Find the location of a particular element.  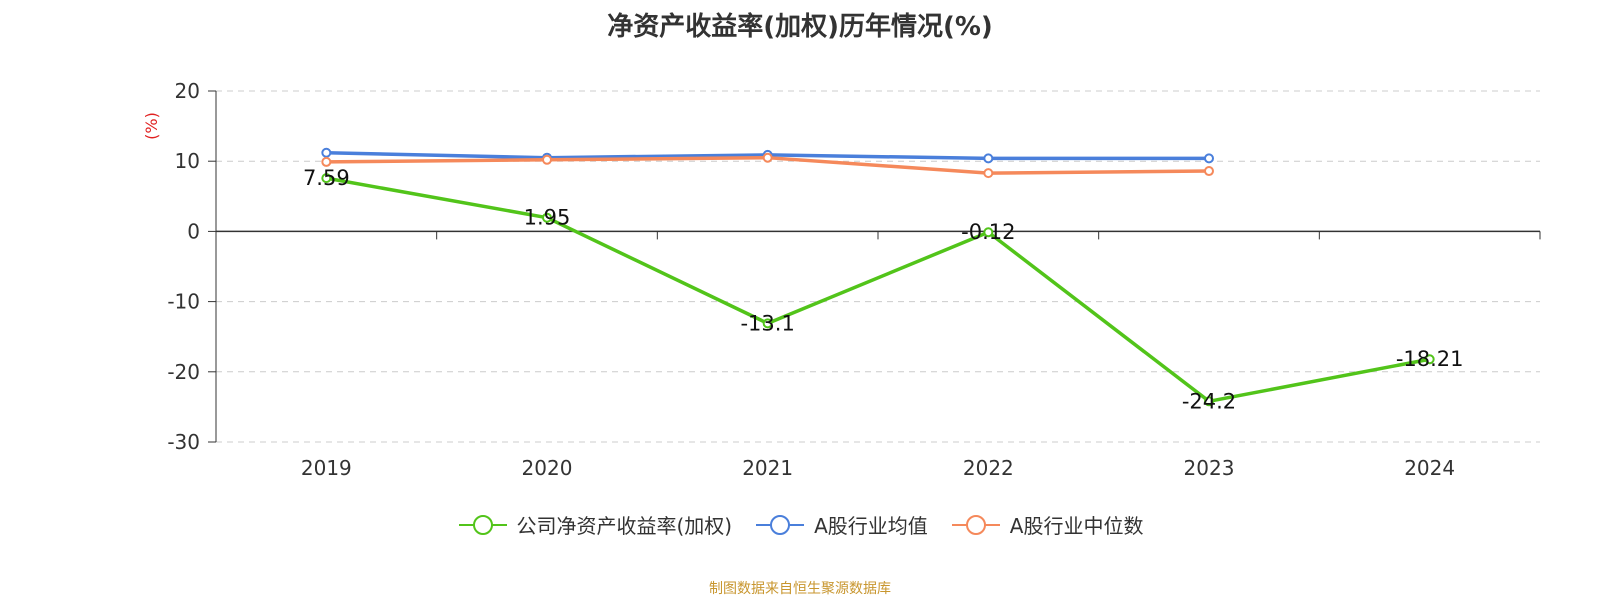

legend-item: A股行业均值 is located at coordinates (841, 524).